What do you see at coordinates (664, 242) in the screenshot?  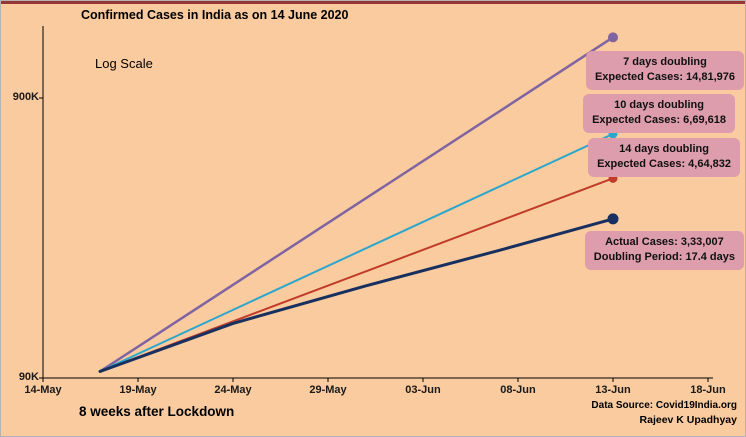 I see `callout-title: Actual Cases: 3,33,007` at bounding box center [664, 242].